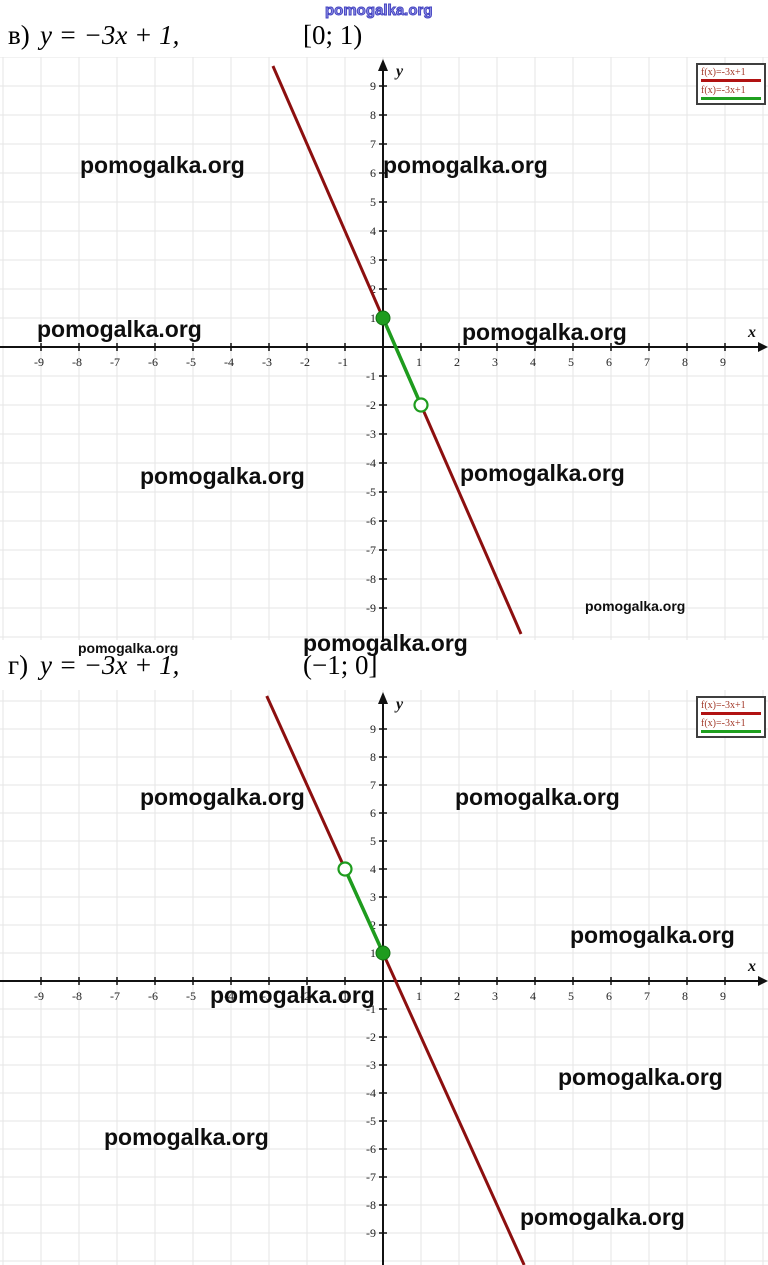 Image resolution: width=768 pixels, height=1265 pixels. What do you see at coordinates (19, 35) in the screenshot?
I see `problem-label: в)` at bounding box center [19, 35].